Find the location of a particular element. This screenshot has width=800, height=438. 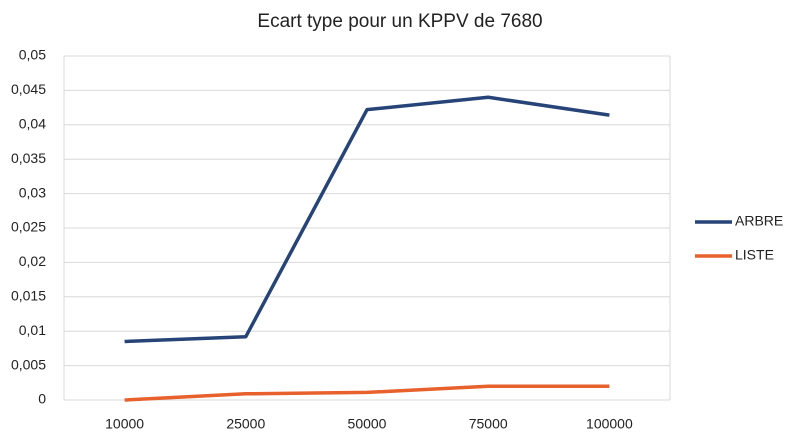

x-tick-label: 25000 is located at coordinates (245, 424).